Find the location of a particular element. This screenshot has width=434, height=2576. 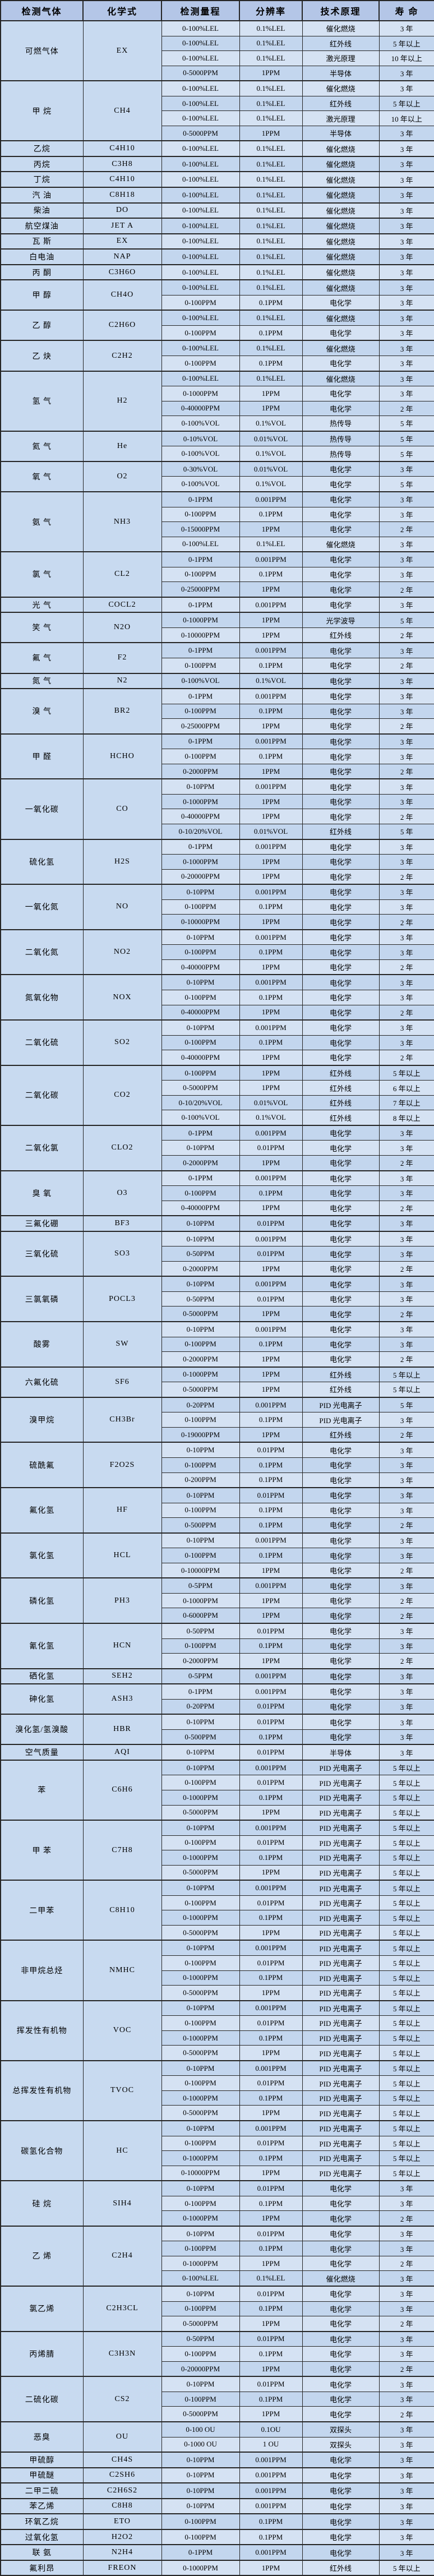

gas-name-cell: 硅 烷 is located at coordinates (42, 2203).